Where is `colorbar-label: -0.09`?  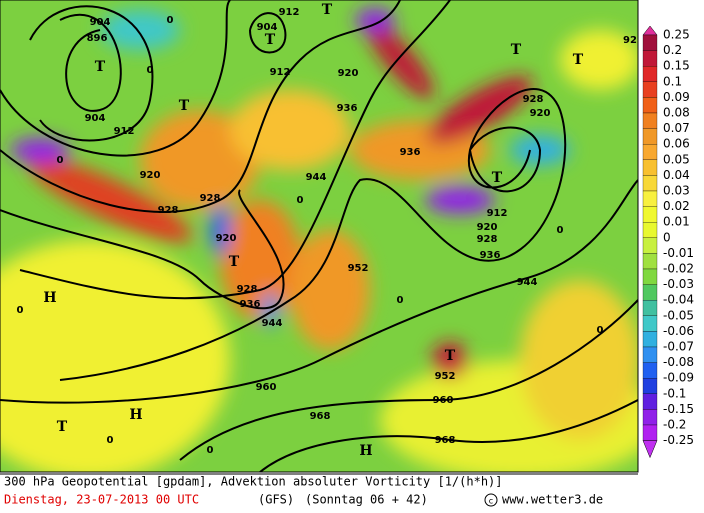 colorbar-label: -0.09 is located at coordinates (678, 378).